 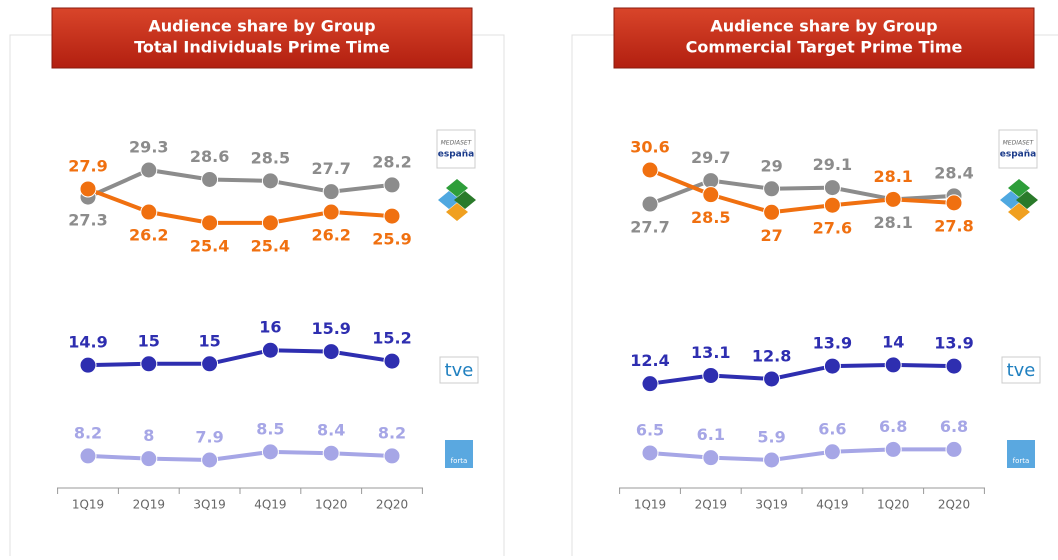 I want to click on data-label: 29.7, so click(x=710, y=157).